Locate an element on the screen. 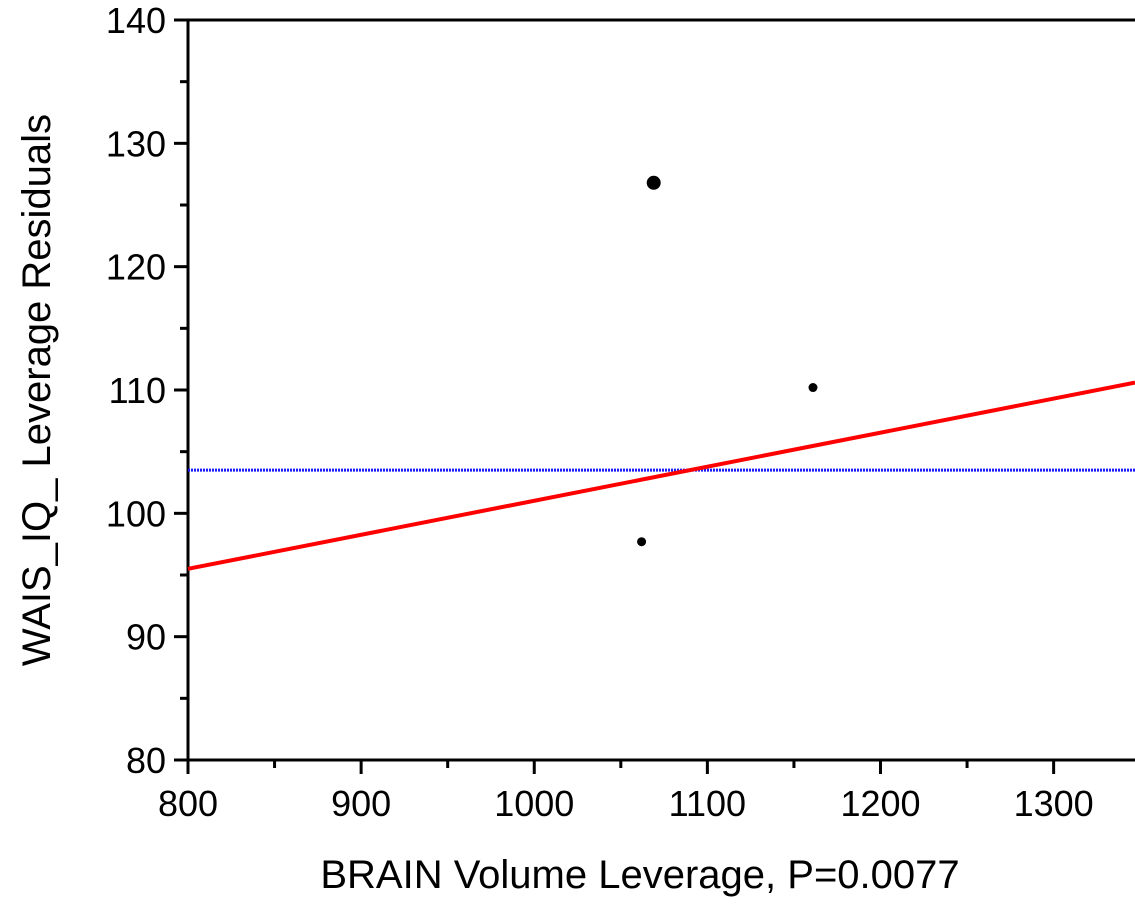  y-tick-label: 80 is located at coordinates (146, 760).